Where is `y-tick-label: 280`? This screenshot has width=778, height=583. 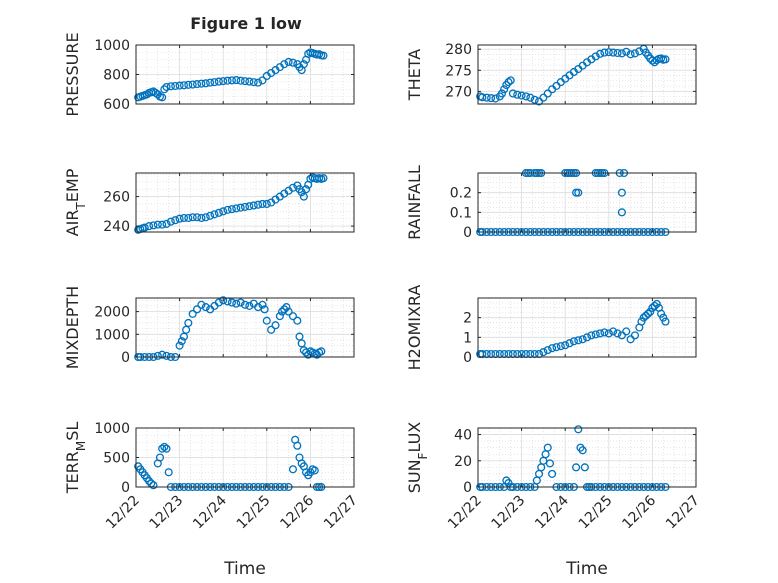
y-tick-label: 280 is located at coordinates (458, 50).